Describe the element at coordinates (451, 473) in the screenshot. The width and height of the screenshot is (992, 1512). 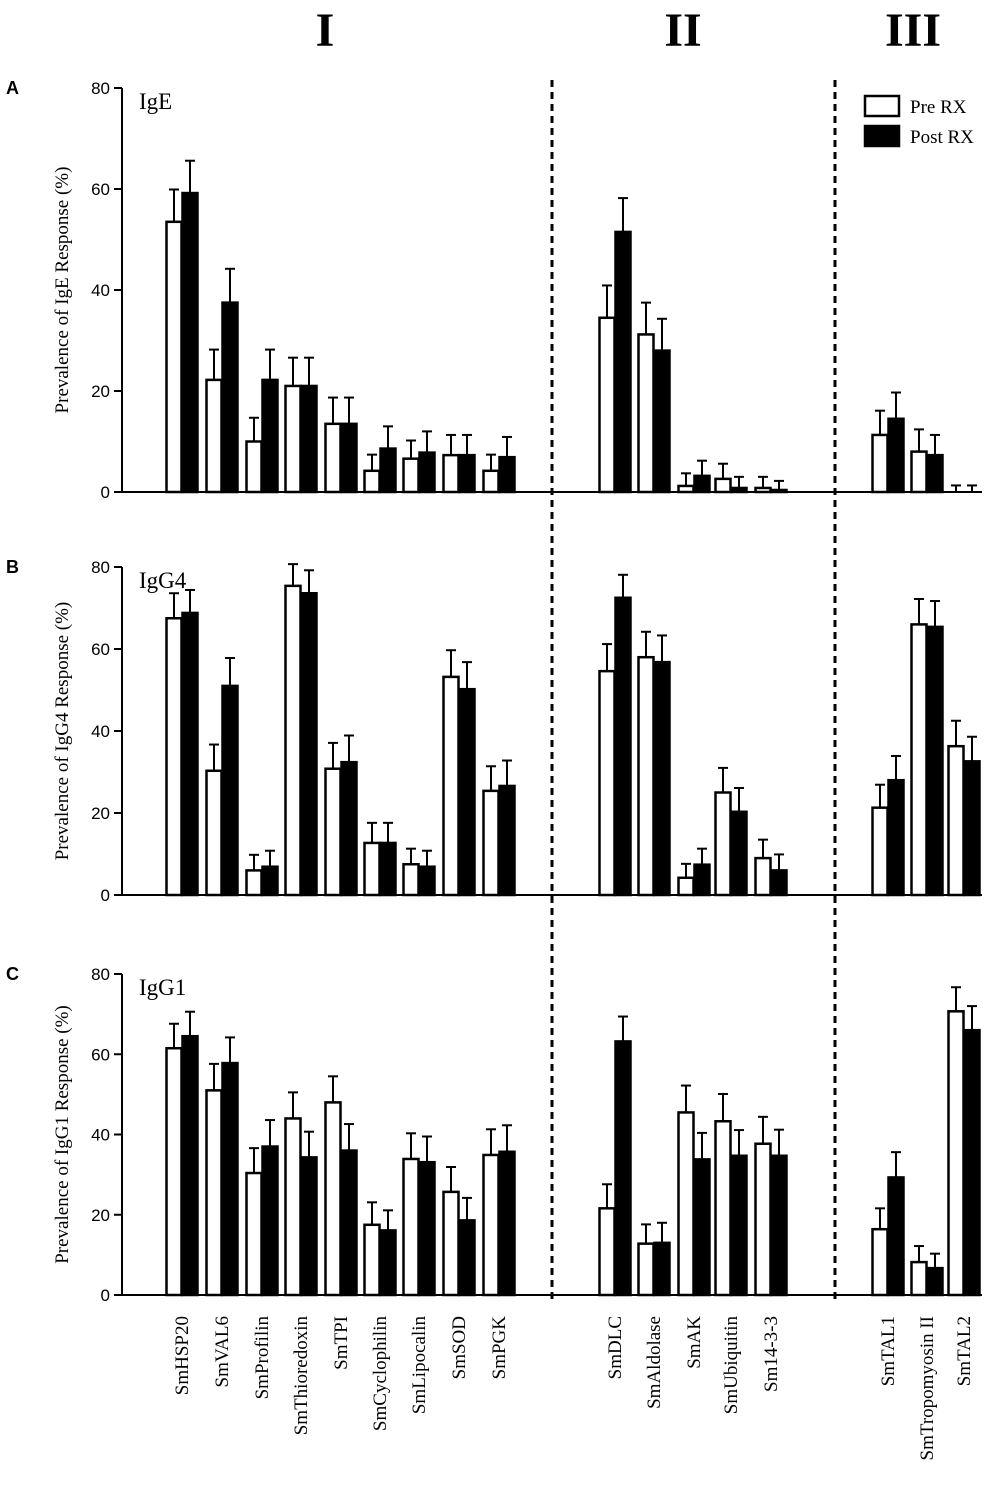
I see `bar-IgE-pre-SmSOD` at that location.